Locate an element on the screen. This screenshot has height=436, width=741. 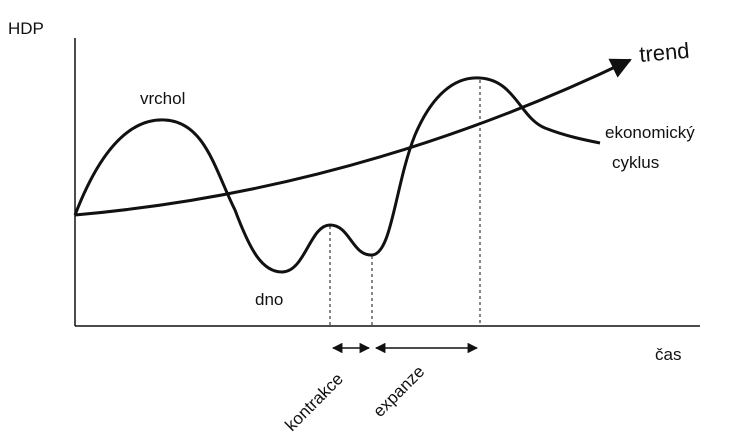
peak-label: vrchol is located at coordinates (162, 98).